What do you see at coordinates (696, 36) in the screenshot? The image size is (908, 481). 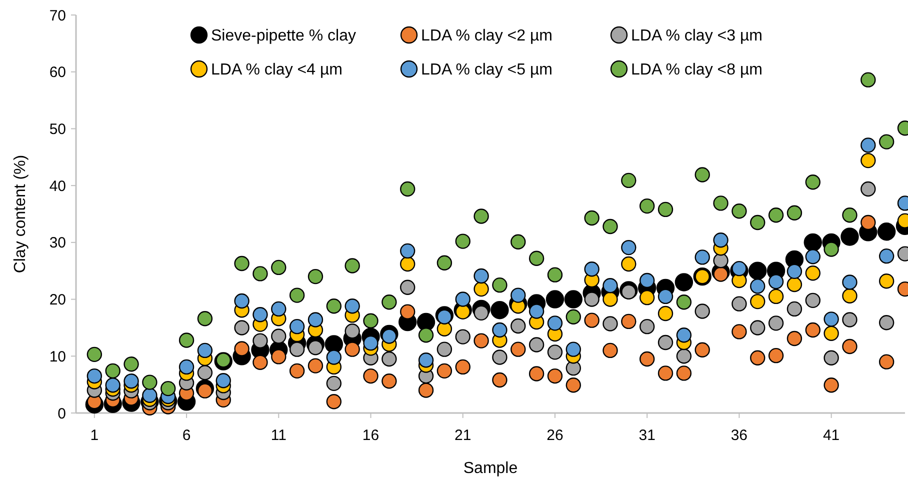 I see `legend-label: LDA % clay <3 µm` at bounding box center [696, 36].